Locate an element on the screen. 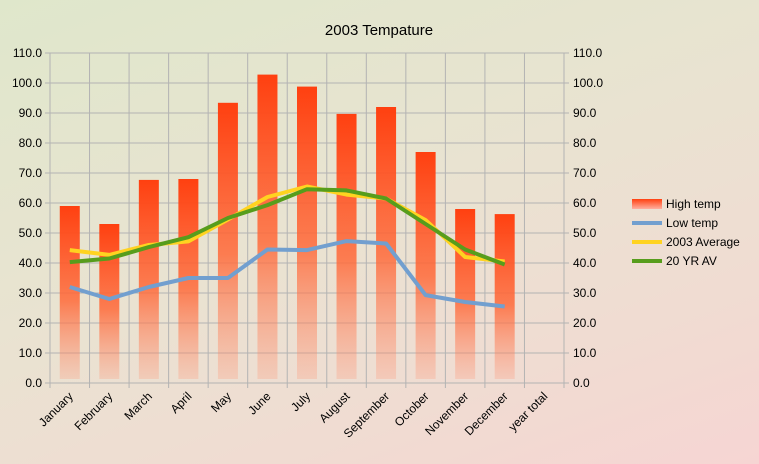 The height and width of the screenshot is (464, 759). y-tick-label-left: 100.0 is located at coordinates (27, 83).